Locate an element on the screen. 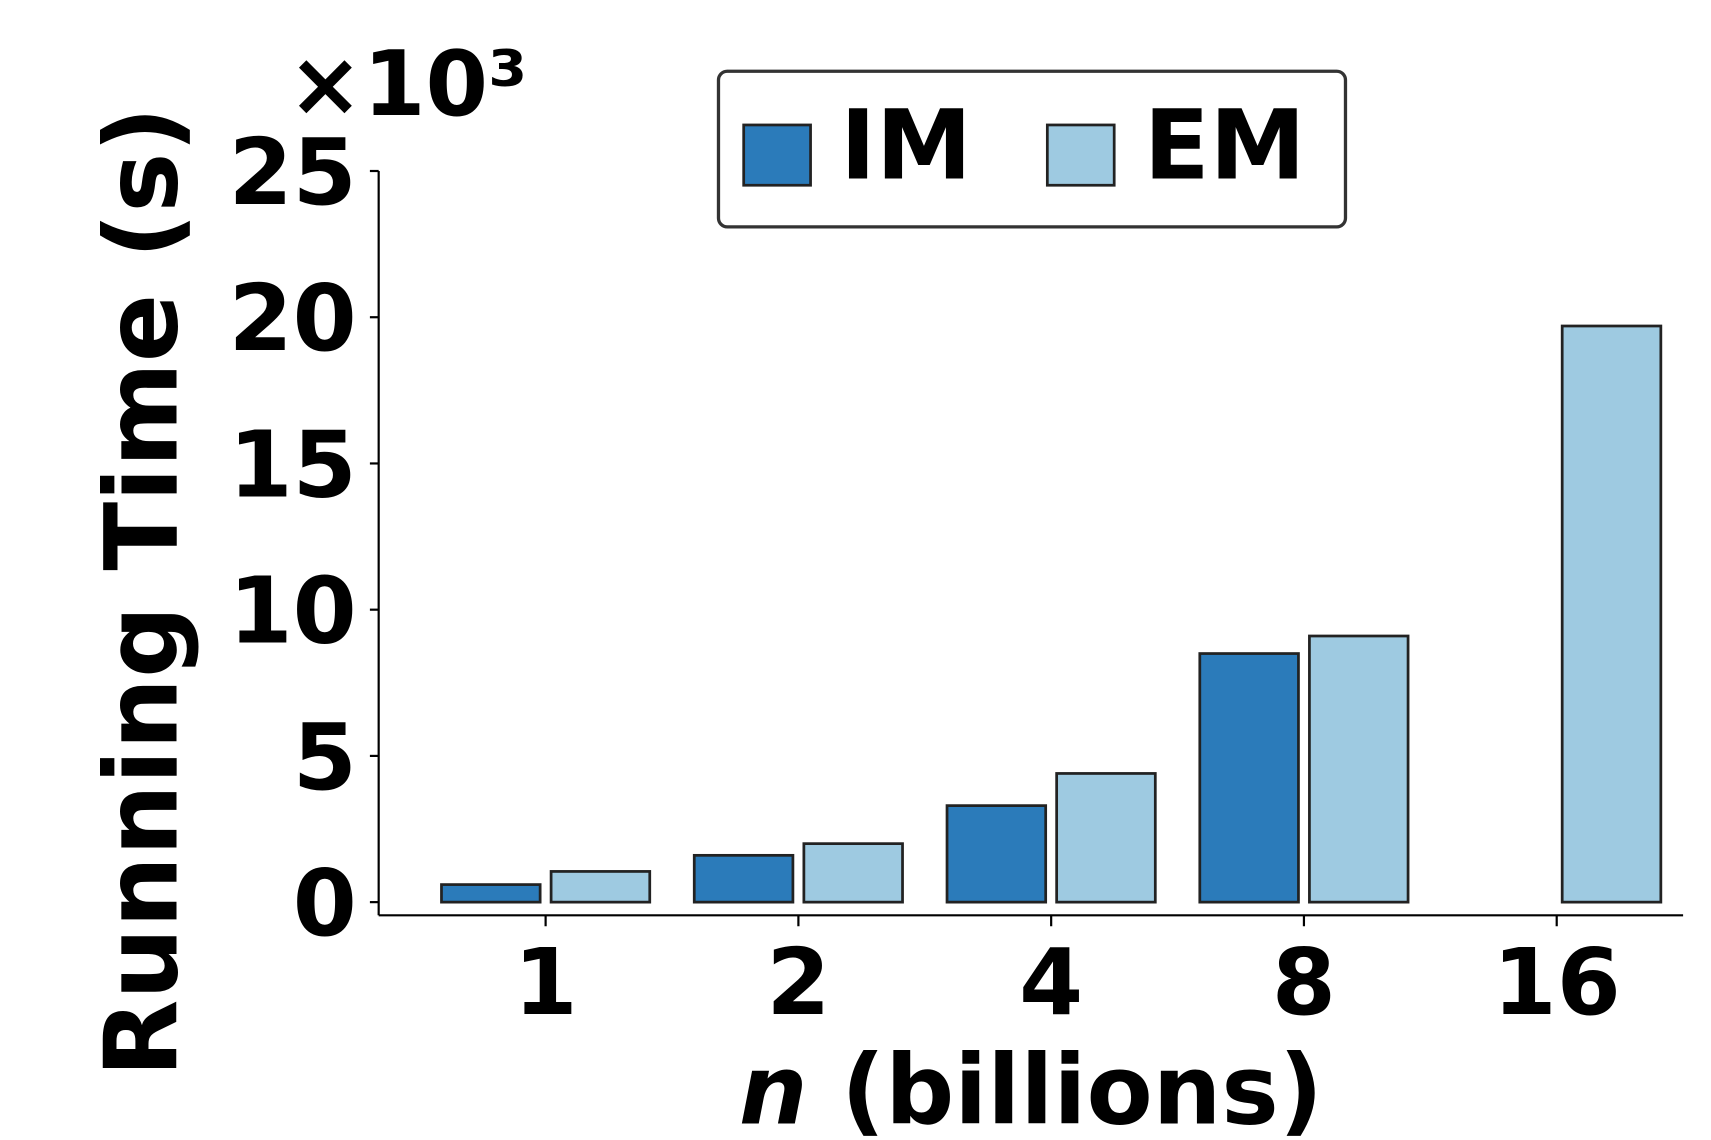 The image size is (1711, 1140). y-tick-label: 10 is located at coordinates (293, 611).